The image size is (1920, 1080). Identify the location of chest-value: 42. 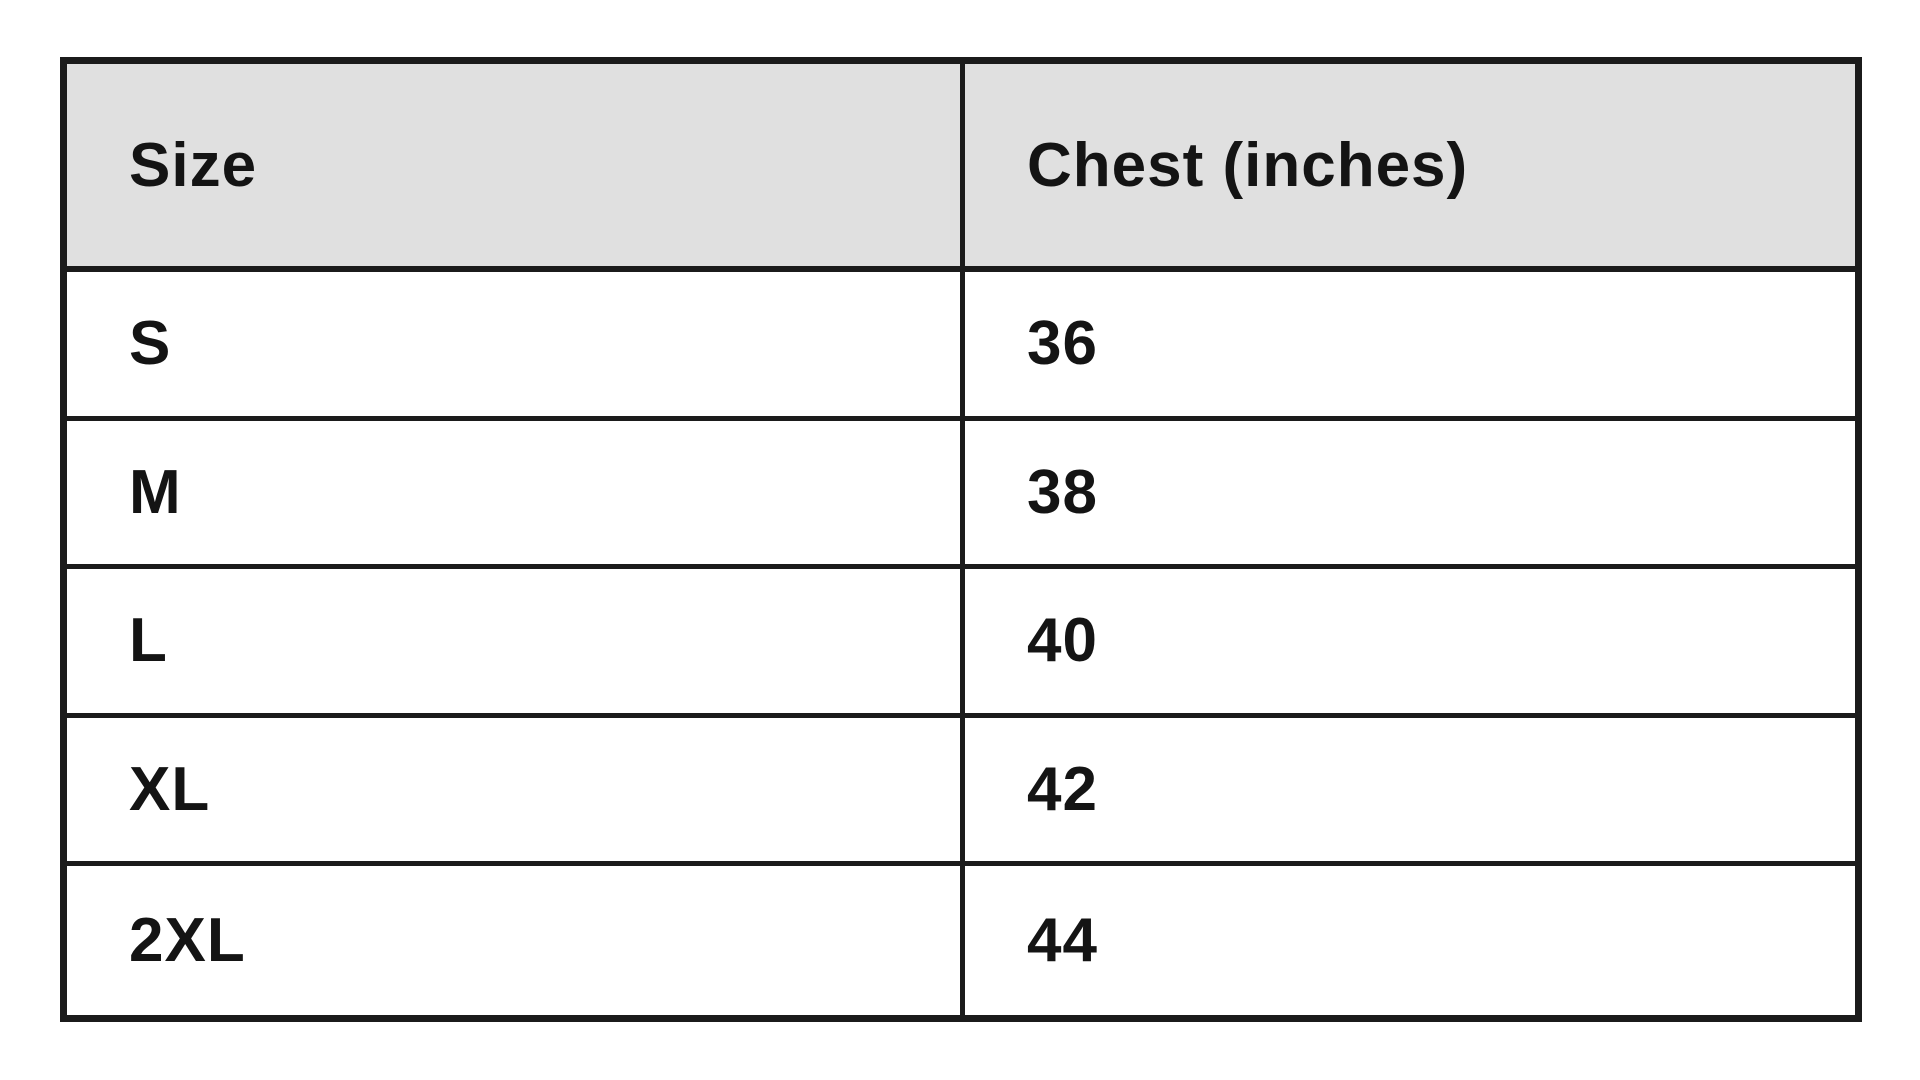
(1062, 790).